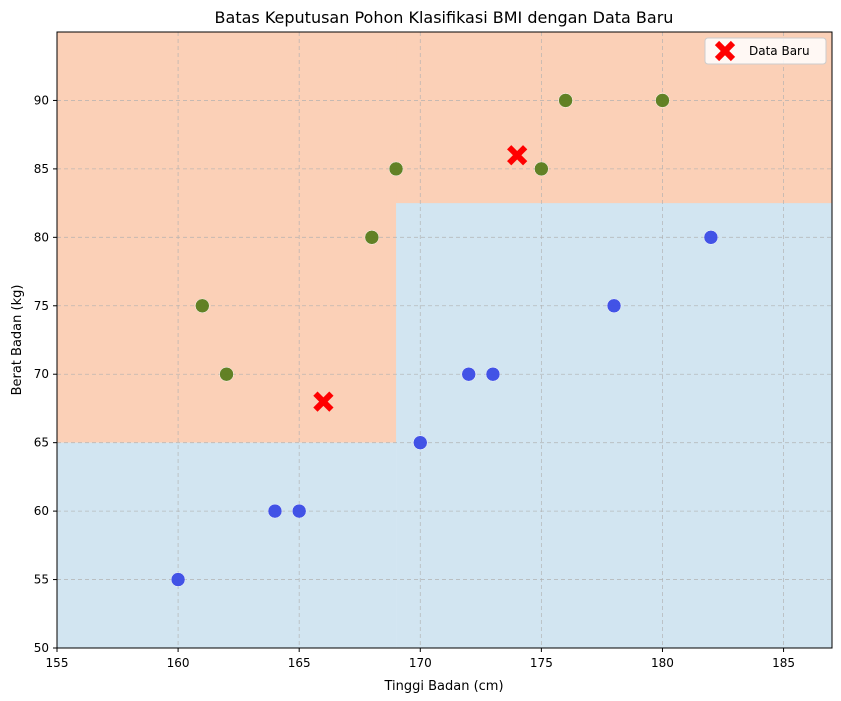  I want to click on y-tick-label: 85, so click(41, 169).